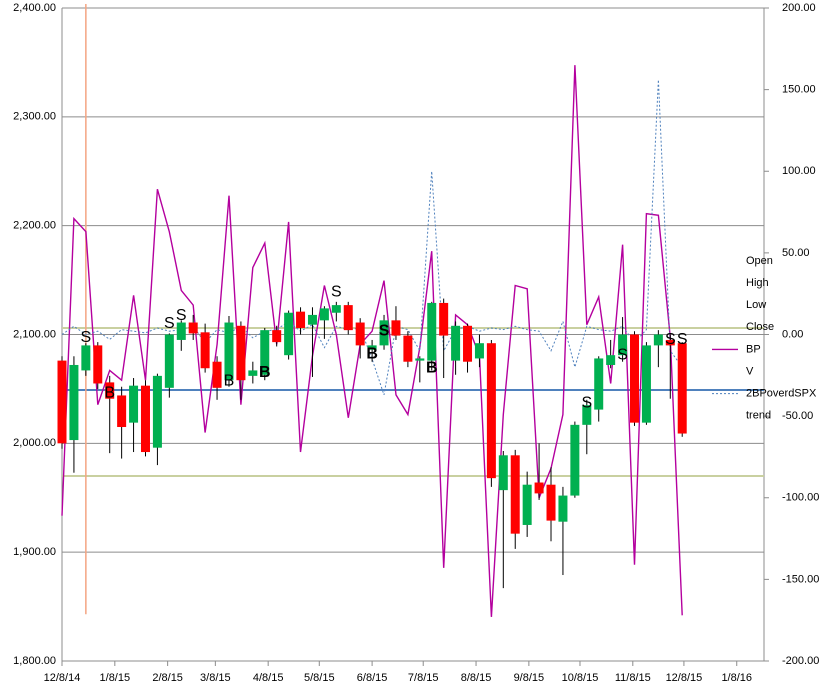 This screenshot has width=822, height=687. Describe the element at coordinates (750, 371) in the screenshot. I see `legend-label: V` at that location.